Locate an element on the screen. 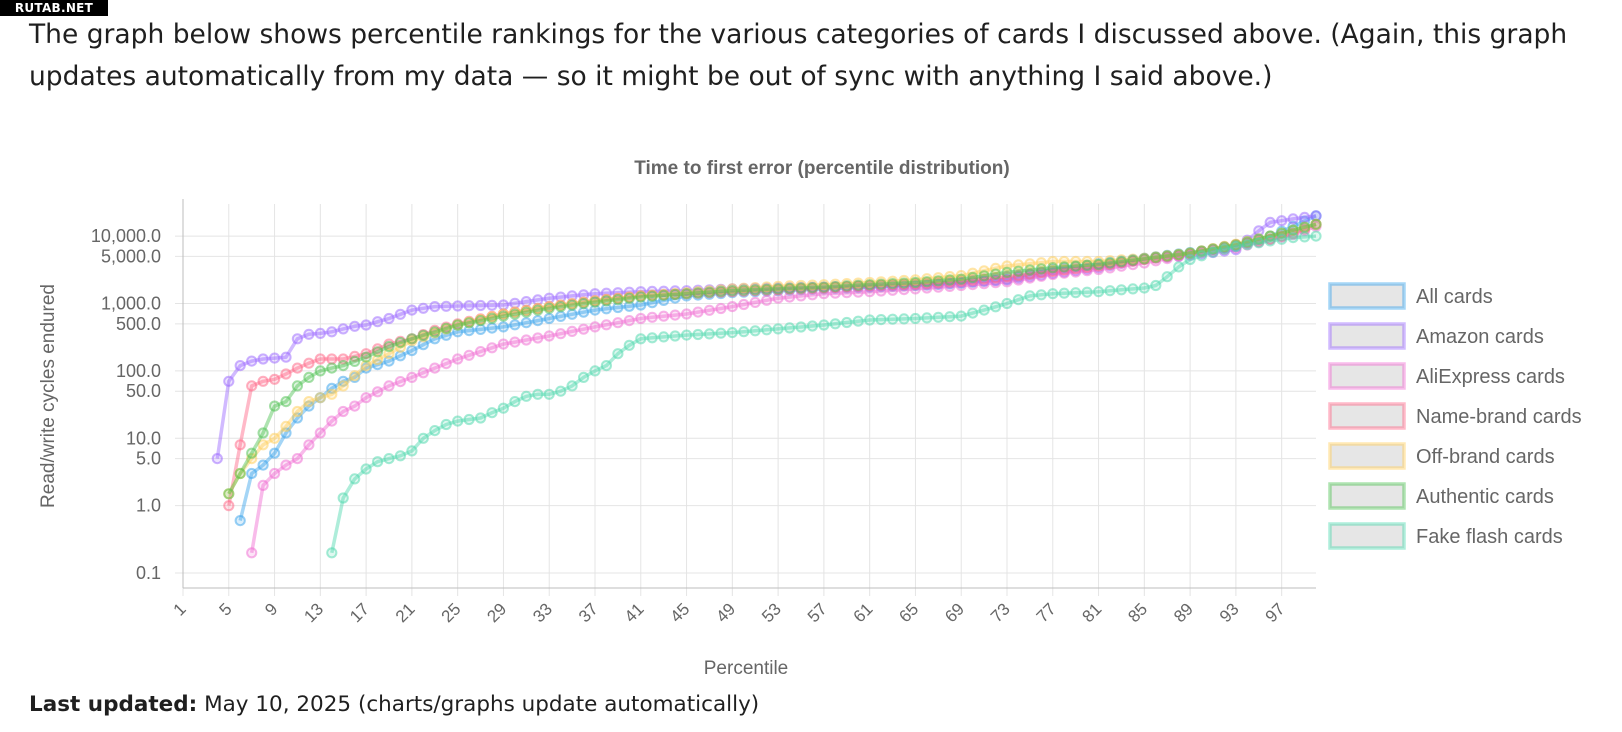 The width and height of the screenshot is (1622, 732). legend-item-aliexpress-cards: AliExpress cards is located at coordinates (1446, 376).